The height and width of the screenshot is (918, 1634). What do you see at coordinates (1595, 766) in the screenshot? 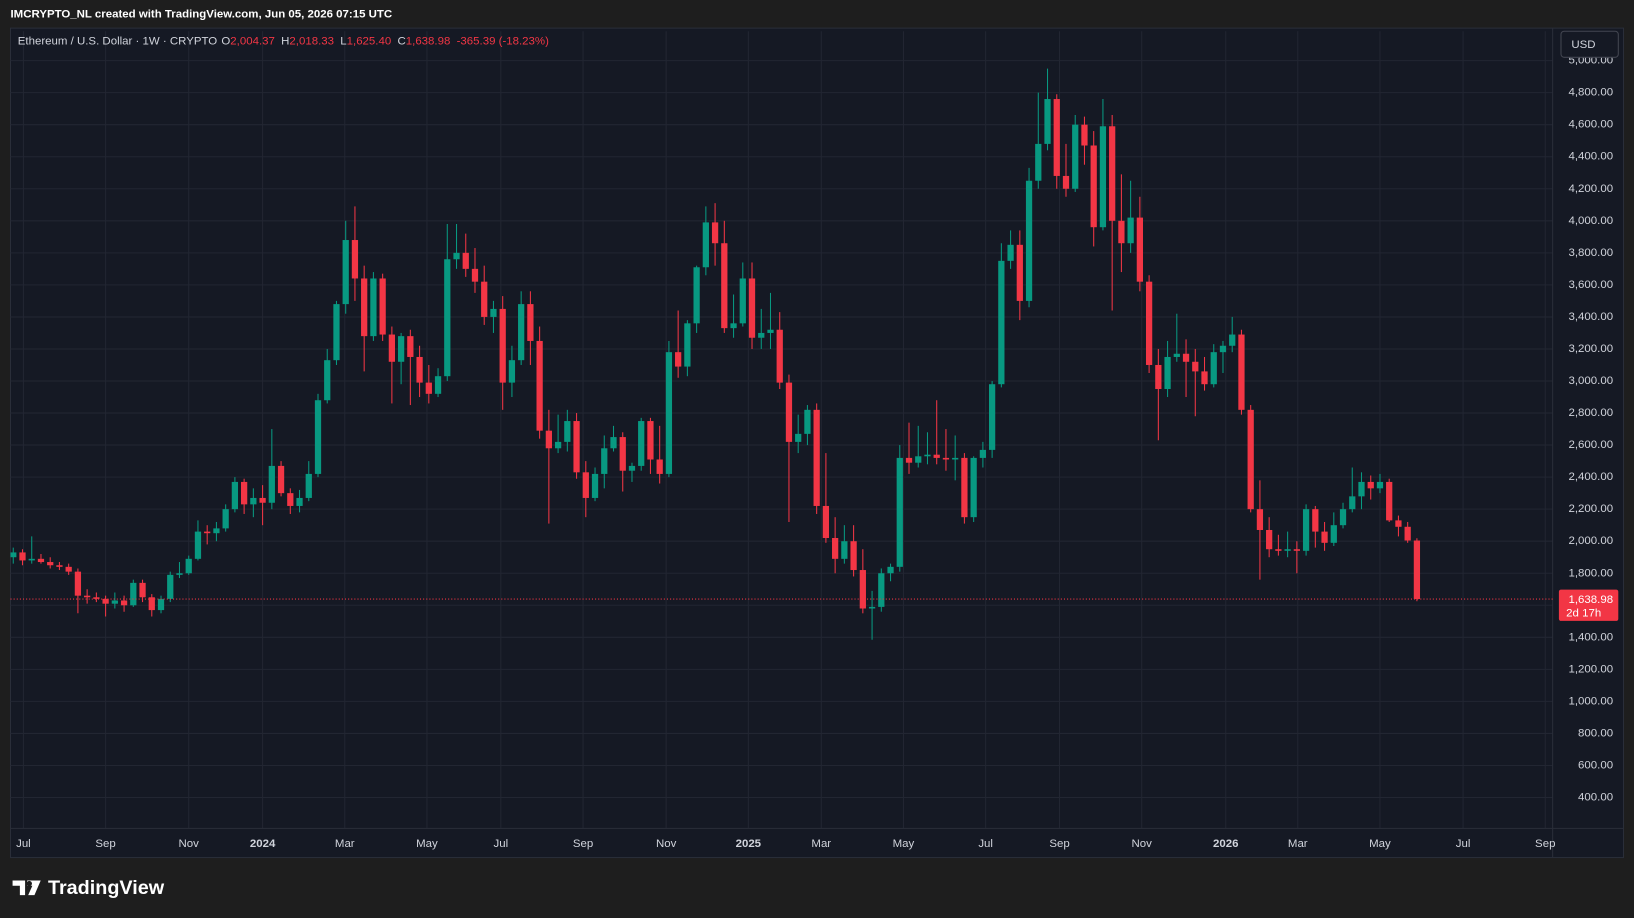
I see `y-tick-label: 600.00` at bounding box center [1595, 766].